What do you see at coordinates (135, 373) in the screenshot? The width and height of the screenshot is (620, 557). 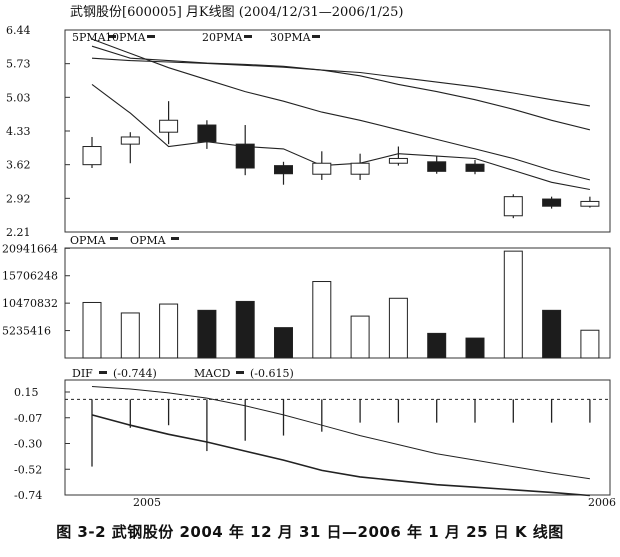 I see `macd-legend-value: (-0.744)` at bounding box center [135, 373].